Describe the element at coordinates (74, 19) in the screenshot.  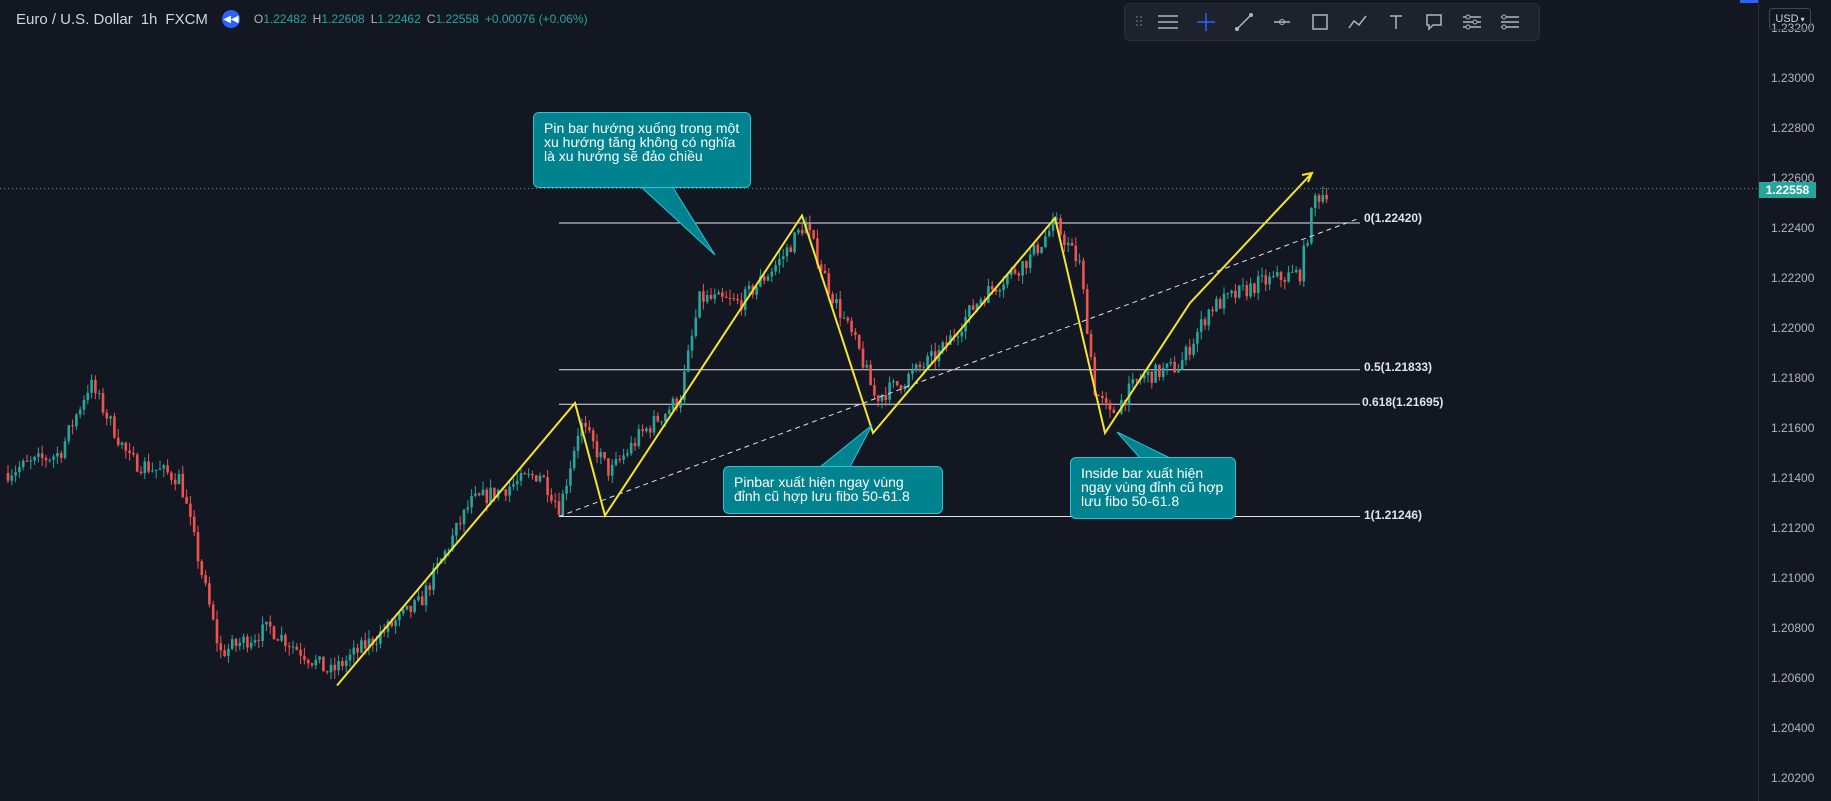
I see `symbol-name: Euro / U.S. Dollar` at that location.